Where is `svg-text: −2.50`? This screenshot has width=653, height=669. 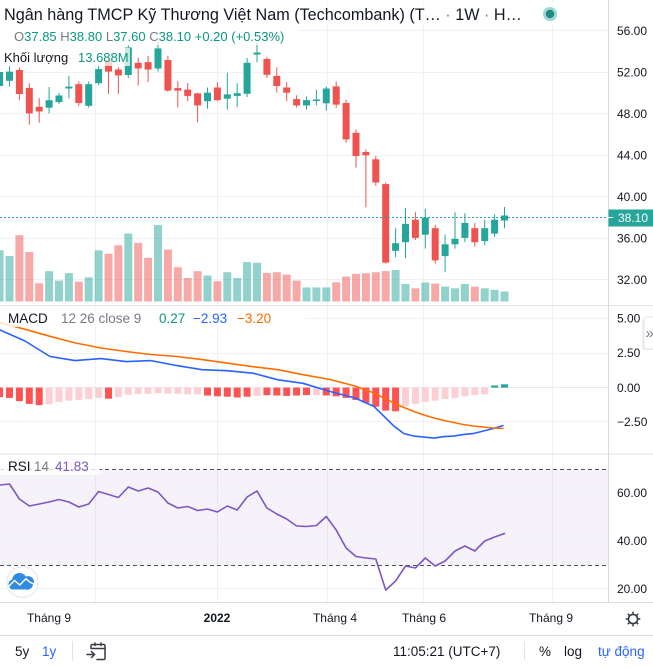
svg-text: −2.50 is located at coordinates (632, 422).